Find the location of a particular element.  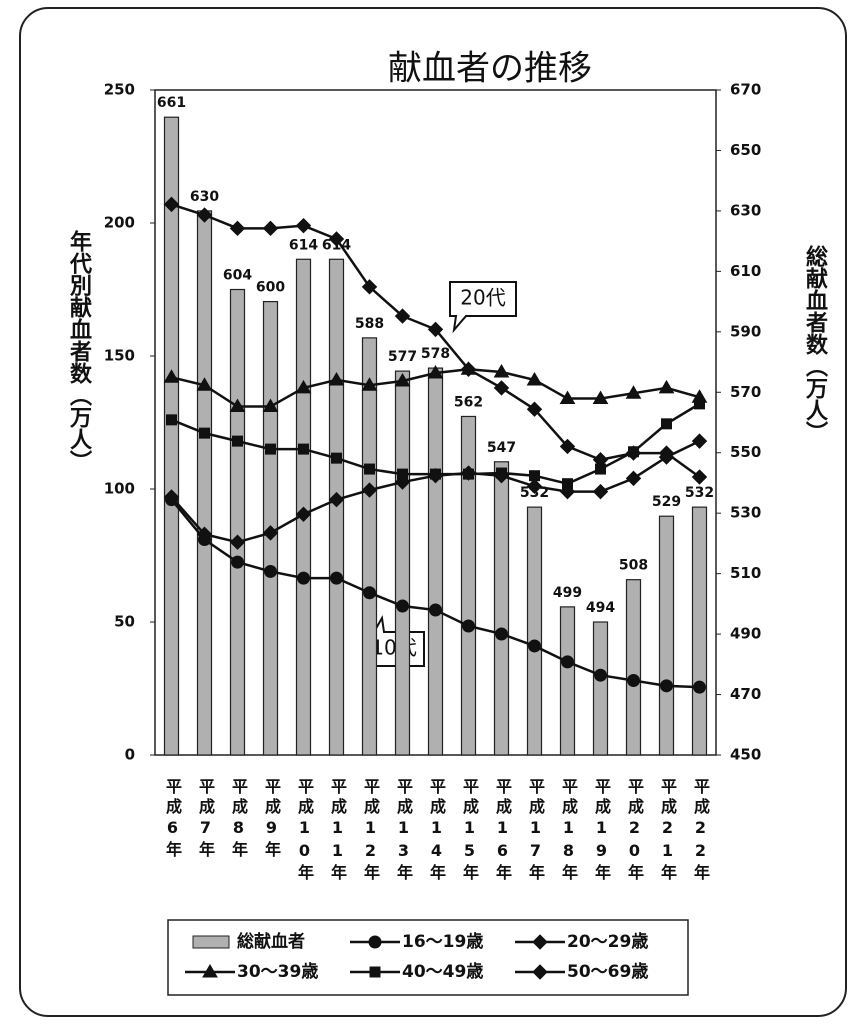

y-tick-label: 250 is located at coordinates (119, 90).